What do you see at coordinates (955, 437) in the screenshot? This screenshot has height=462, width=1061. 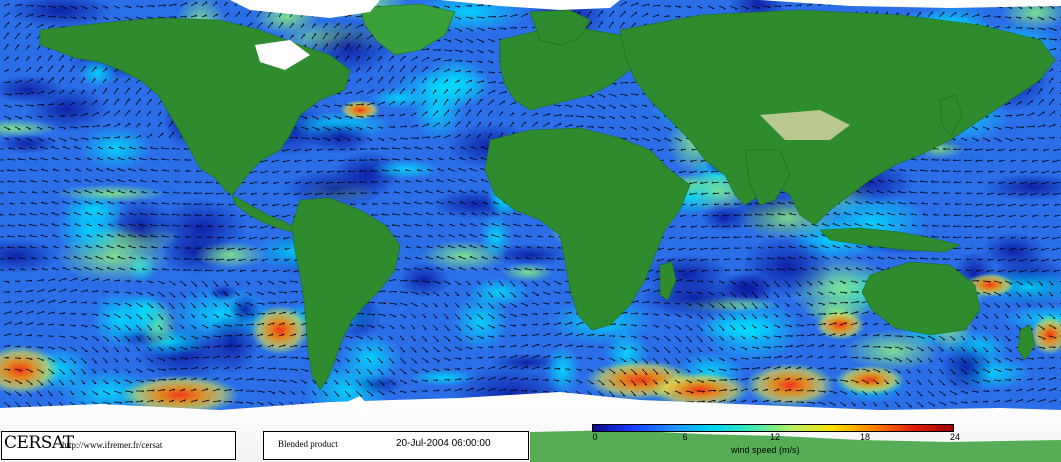 I see `colorbar-tick-label: 24` at bounding box center [955, 437].